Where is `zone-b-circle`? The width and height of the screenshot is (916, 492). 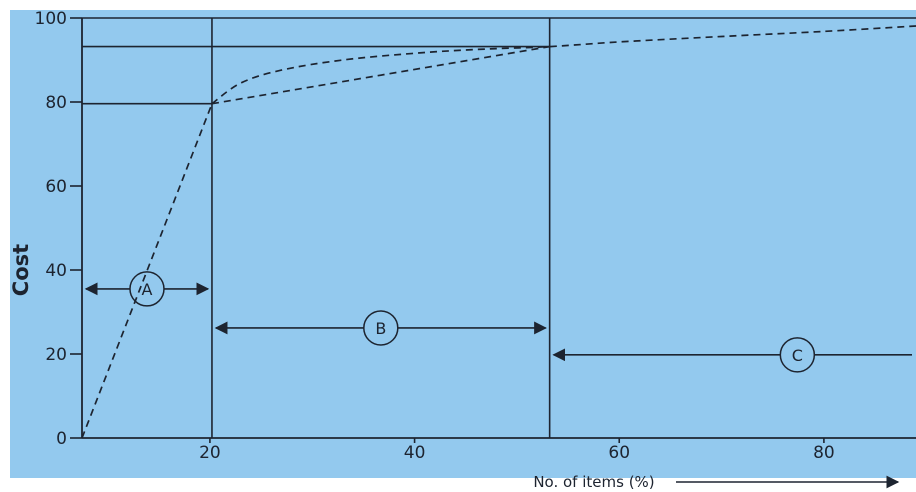 zone-b-circle is located at coordinates (381, 328).